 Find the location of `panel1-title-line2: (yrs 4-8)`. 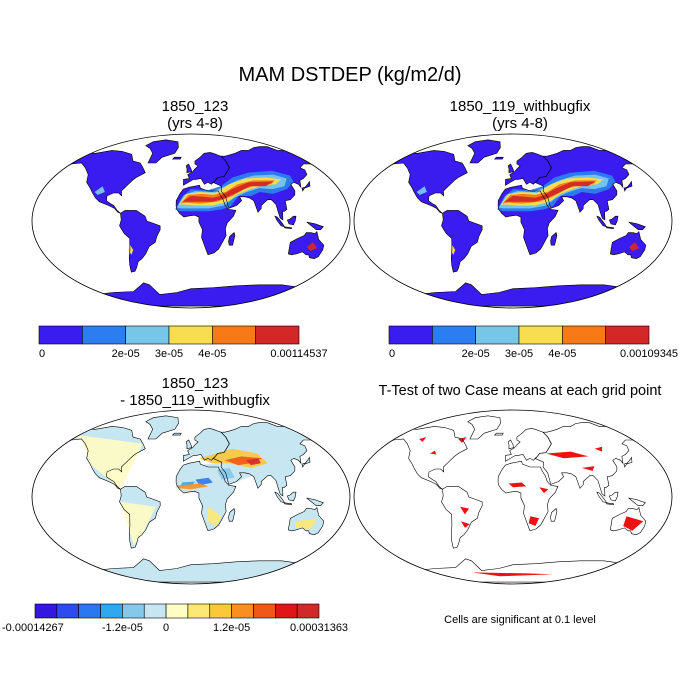

panel1-title-line2: (yrs 4-8) is located at coordinates (195, 123).